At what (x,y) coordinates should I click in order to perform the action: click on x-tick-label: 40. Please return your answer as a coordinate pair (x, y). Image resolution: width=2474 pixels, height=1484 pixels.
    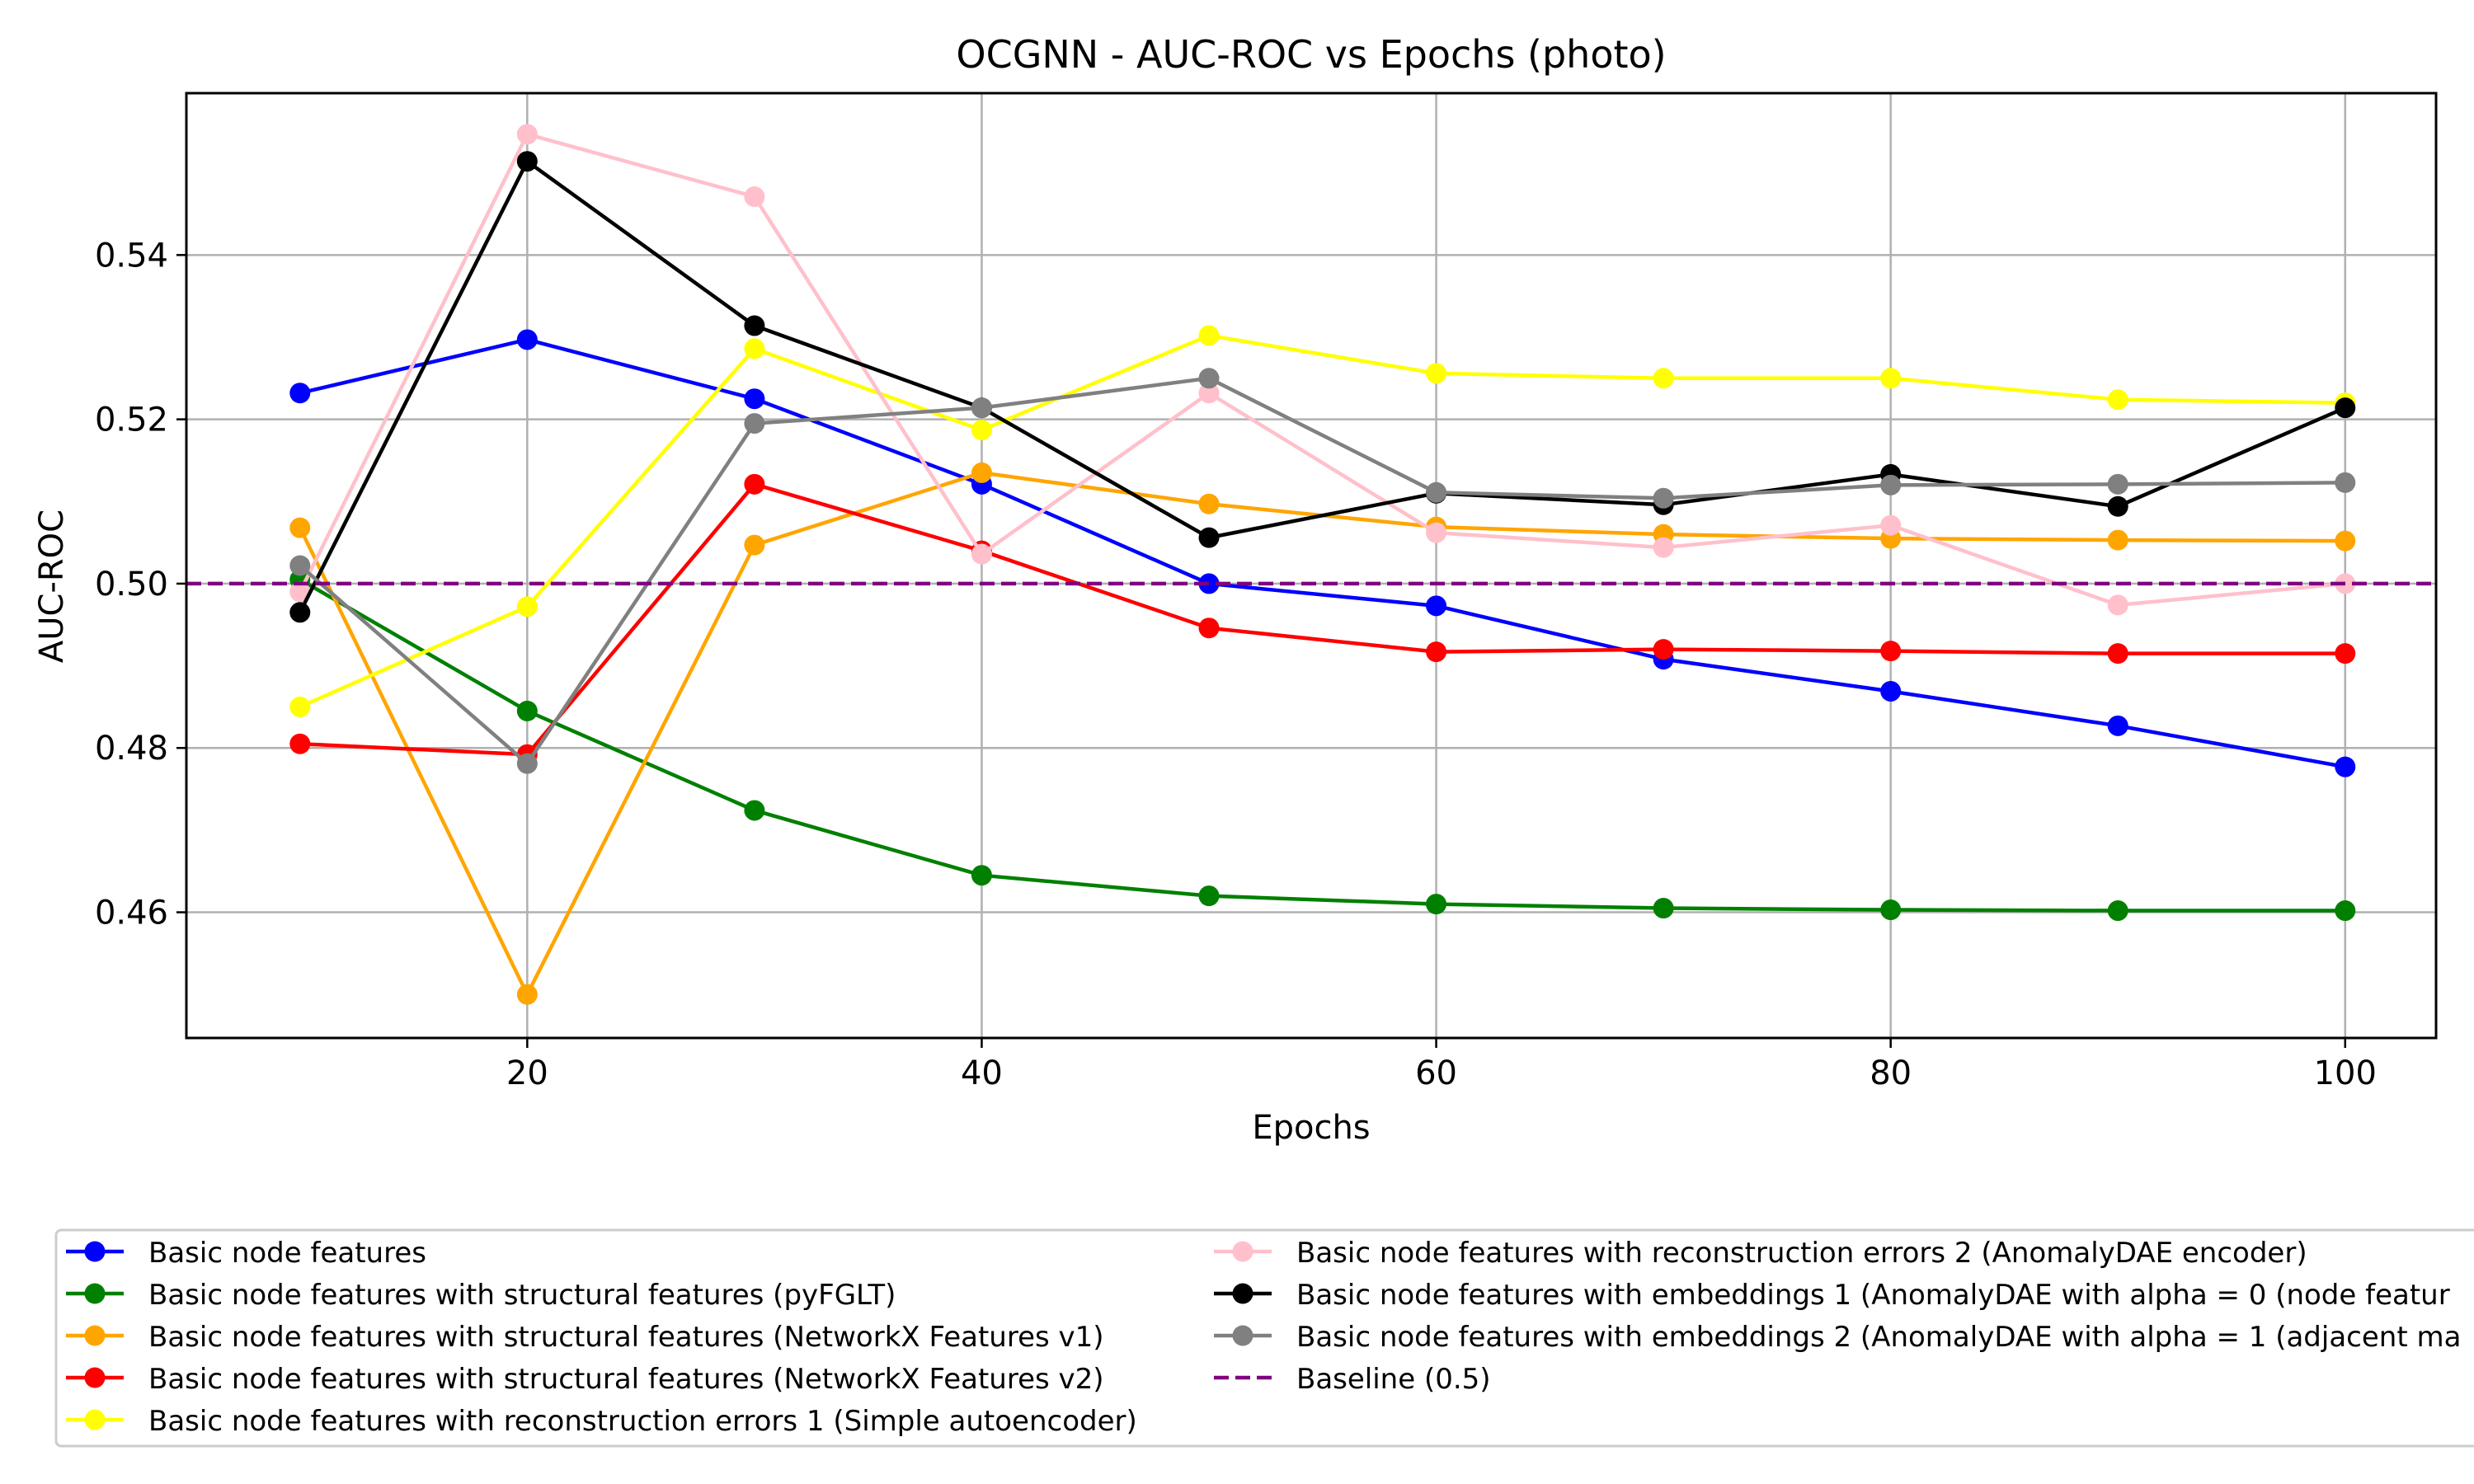
    Looking at the image, I should click on (982, 1073).